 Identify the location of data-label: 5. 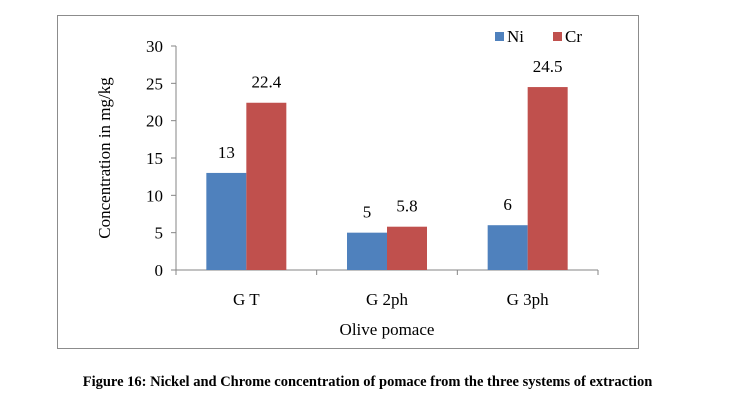
(367, 212).